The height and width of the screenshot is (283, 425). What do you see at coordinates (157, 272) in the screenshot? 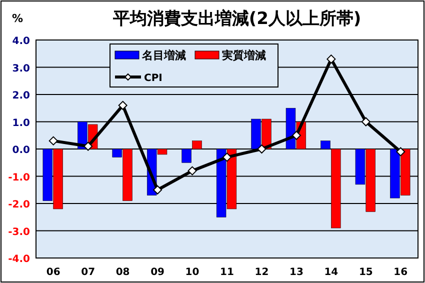
I see `x-tick-label: 09` at bounding box center [157, 272].